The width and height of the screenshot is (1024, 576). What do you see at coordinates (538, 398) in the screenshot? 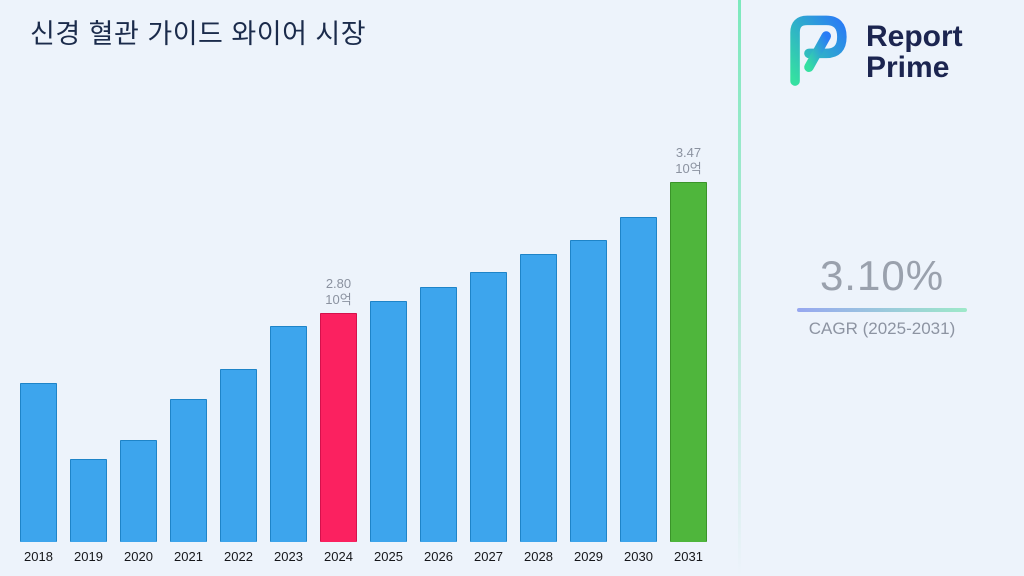
I see `bar-2028` at bounding box center [538, 398].